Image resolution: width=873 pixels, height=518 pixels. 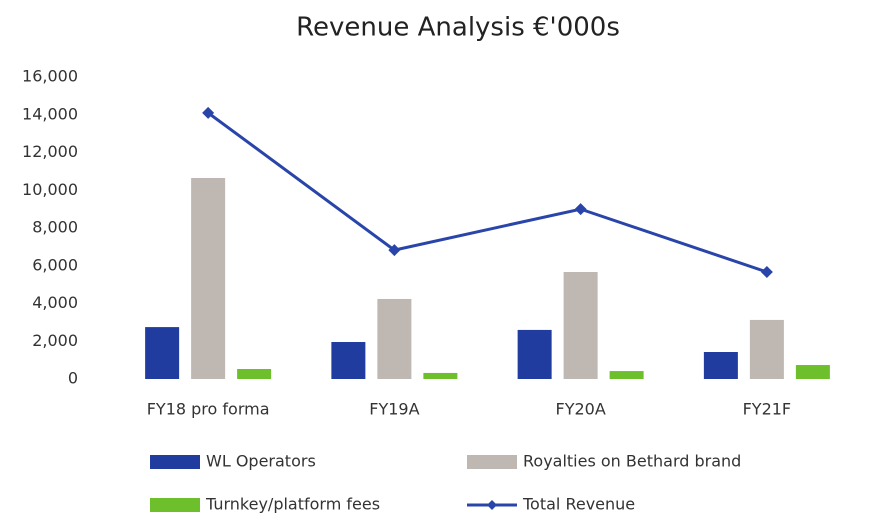 What do you see at coordinates (632, 461) in the screenshot?
I see `legend-label: Royalties on Bethard brand` at bounding box center [632, 461].